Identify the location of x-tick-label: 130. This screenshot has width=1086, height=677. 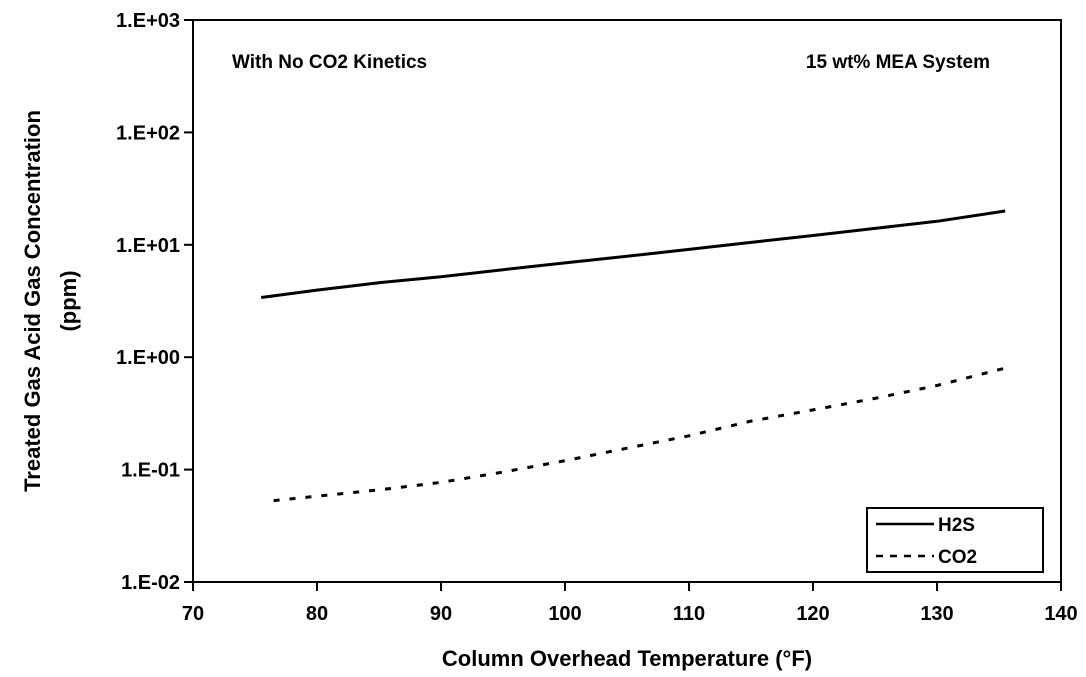
(936, 614).